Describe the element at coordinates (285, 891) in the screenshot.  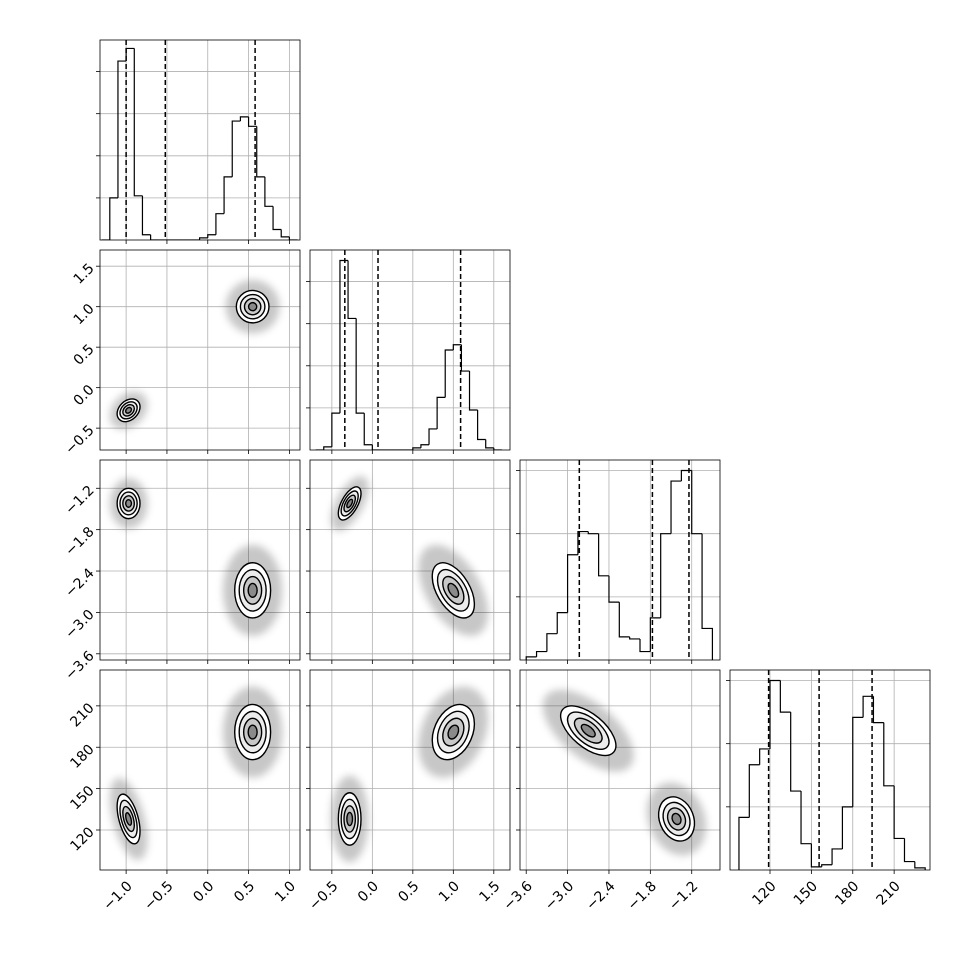
I see `x-tick-label: 1.0` at that location.